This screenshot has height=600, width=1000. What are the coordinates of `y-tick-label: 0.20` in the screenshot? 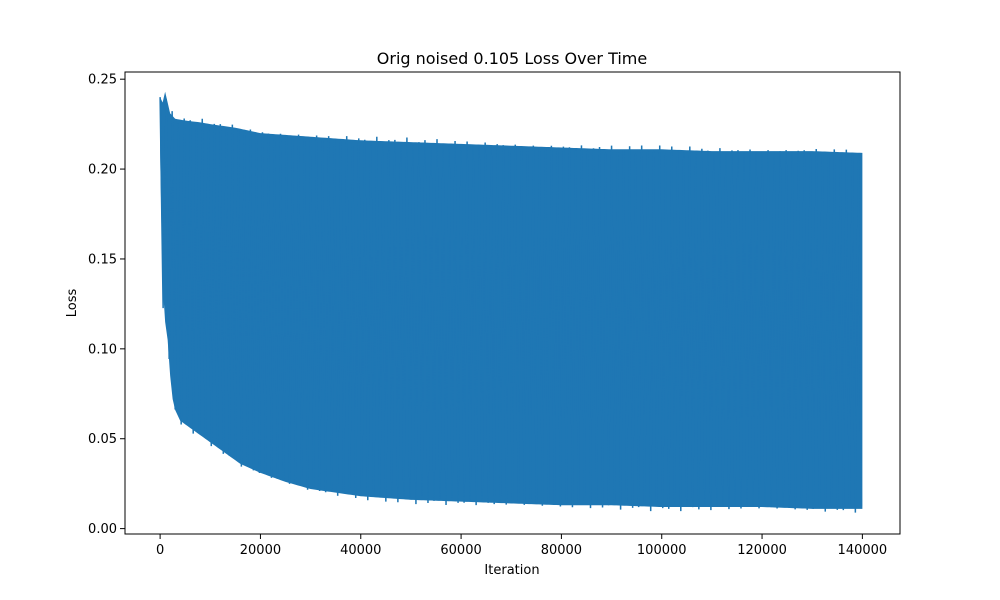 It's located at (102, 170).